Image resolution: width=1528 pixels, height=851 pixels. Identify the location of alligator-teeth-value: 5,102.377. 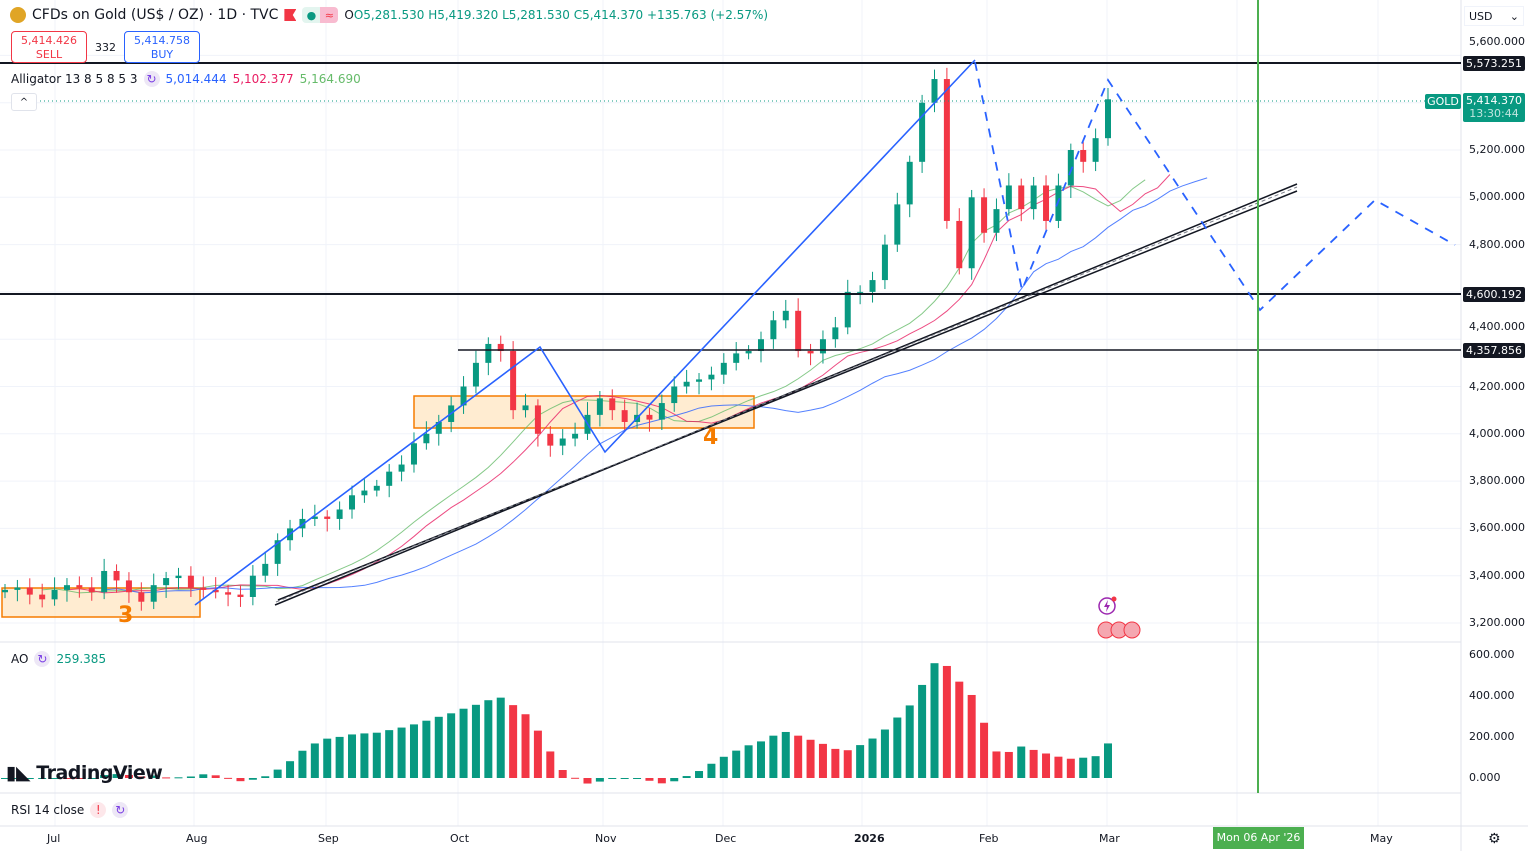
(263, 79).